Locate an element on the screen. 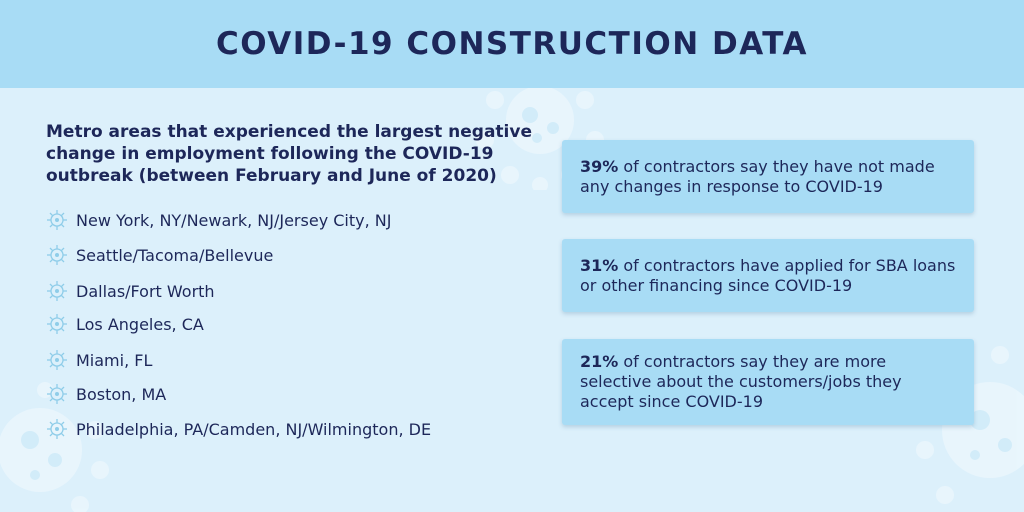 This screenshot has height=512, width=1024. stat-percent: 31% is located at coordinates (599, 265).